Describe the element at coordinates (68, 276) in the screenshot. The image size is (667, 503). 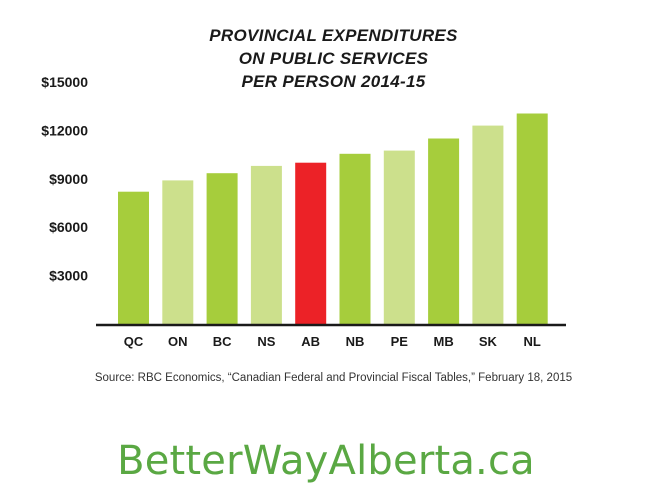
I see `y-tick-label: $3000` at that location.